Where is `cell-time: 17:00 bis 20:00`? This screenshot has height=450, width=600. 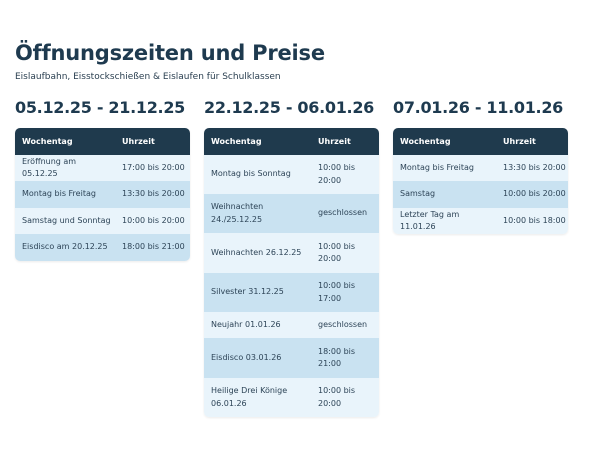 cell-time: 17:00 bis 20:00 is located at coordinates (153, 167).